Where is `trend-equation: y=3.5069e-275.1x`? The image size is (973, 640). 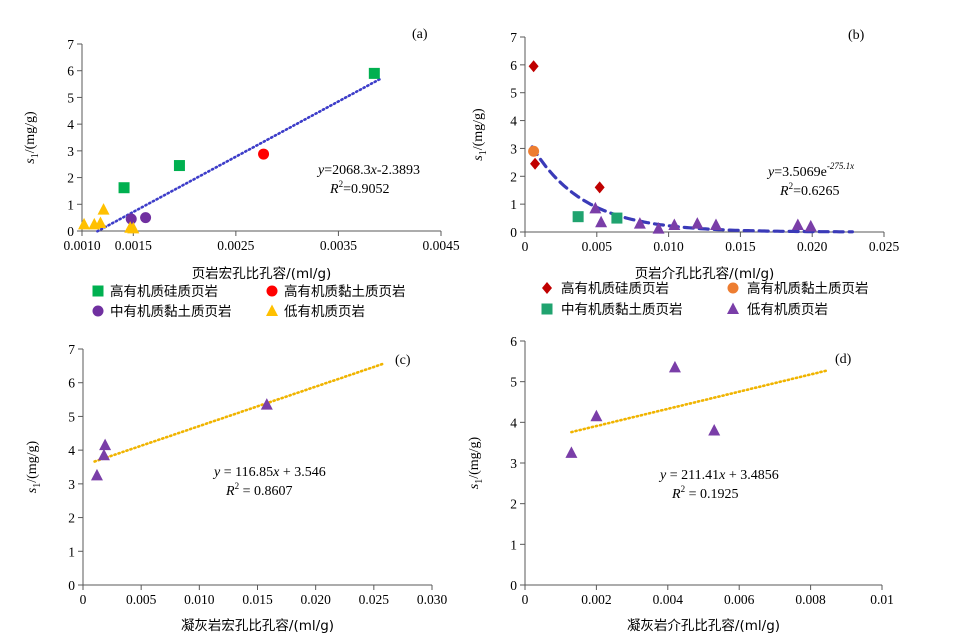
trend-equation: y=3.5069e-275.1x is located at coordinates (810, 170).